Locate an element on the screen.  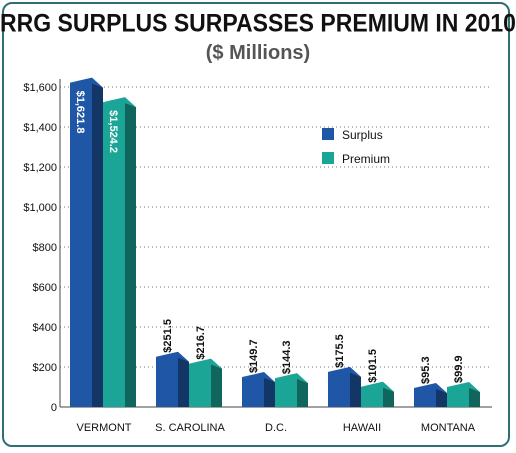
data-label: $216.7 is located at coordinates (201, 343).